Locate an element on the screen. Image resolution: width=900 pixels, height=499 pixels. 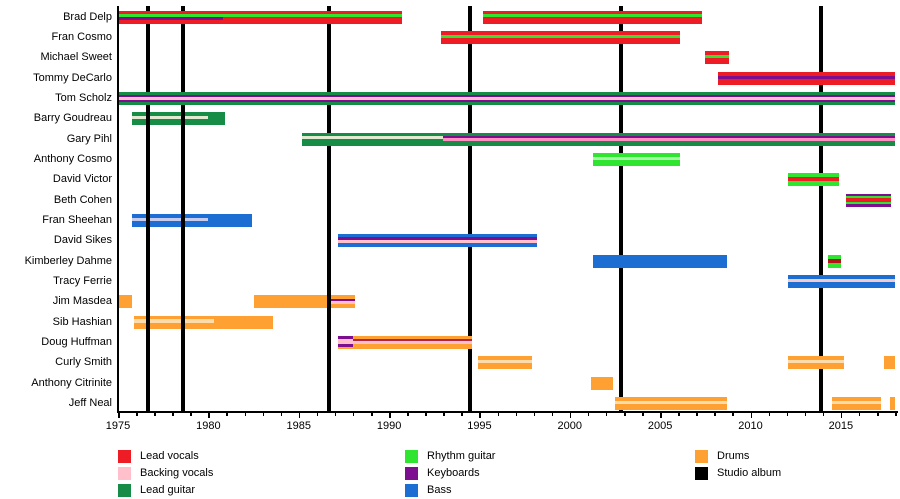
role-stripe-maroon_line is located at coordinates (412, 340).